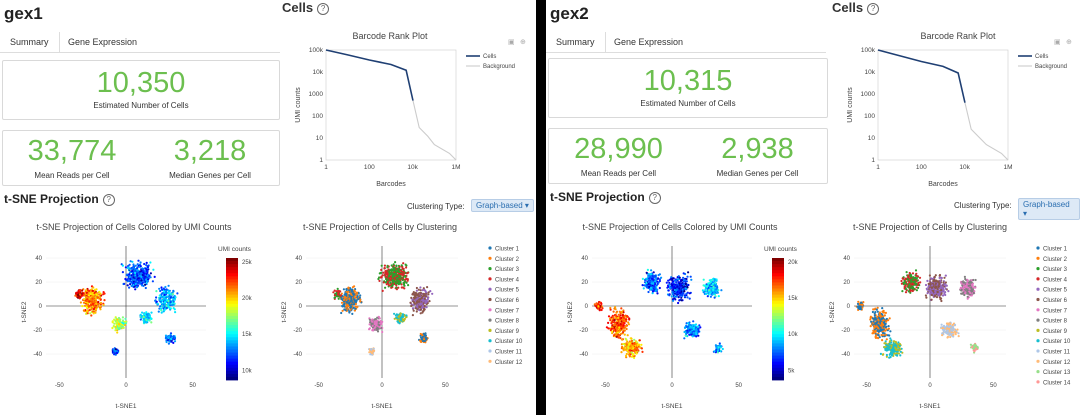 This screenshot has height=415, width=1080. What do you see at coordinates (321, 160) in the screenshot?
I see `y-tick-label: 1` at bounding box center [321, 160].